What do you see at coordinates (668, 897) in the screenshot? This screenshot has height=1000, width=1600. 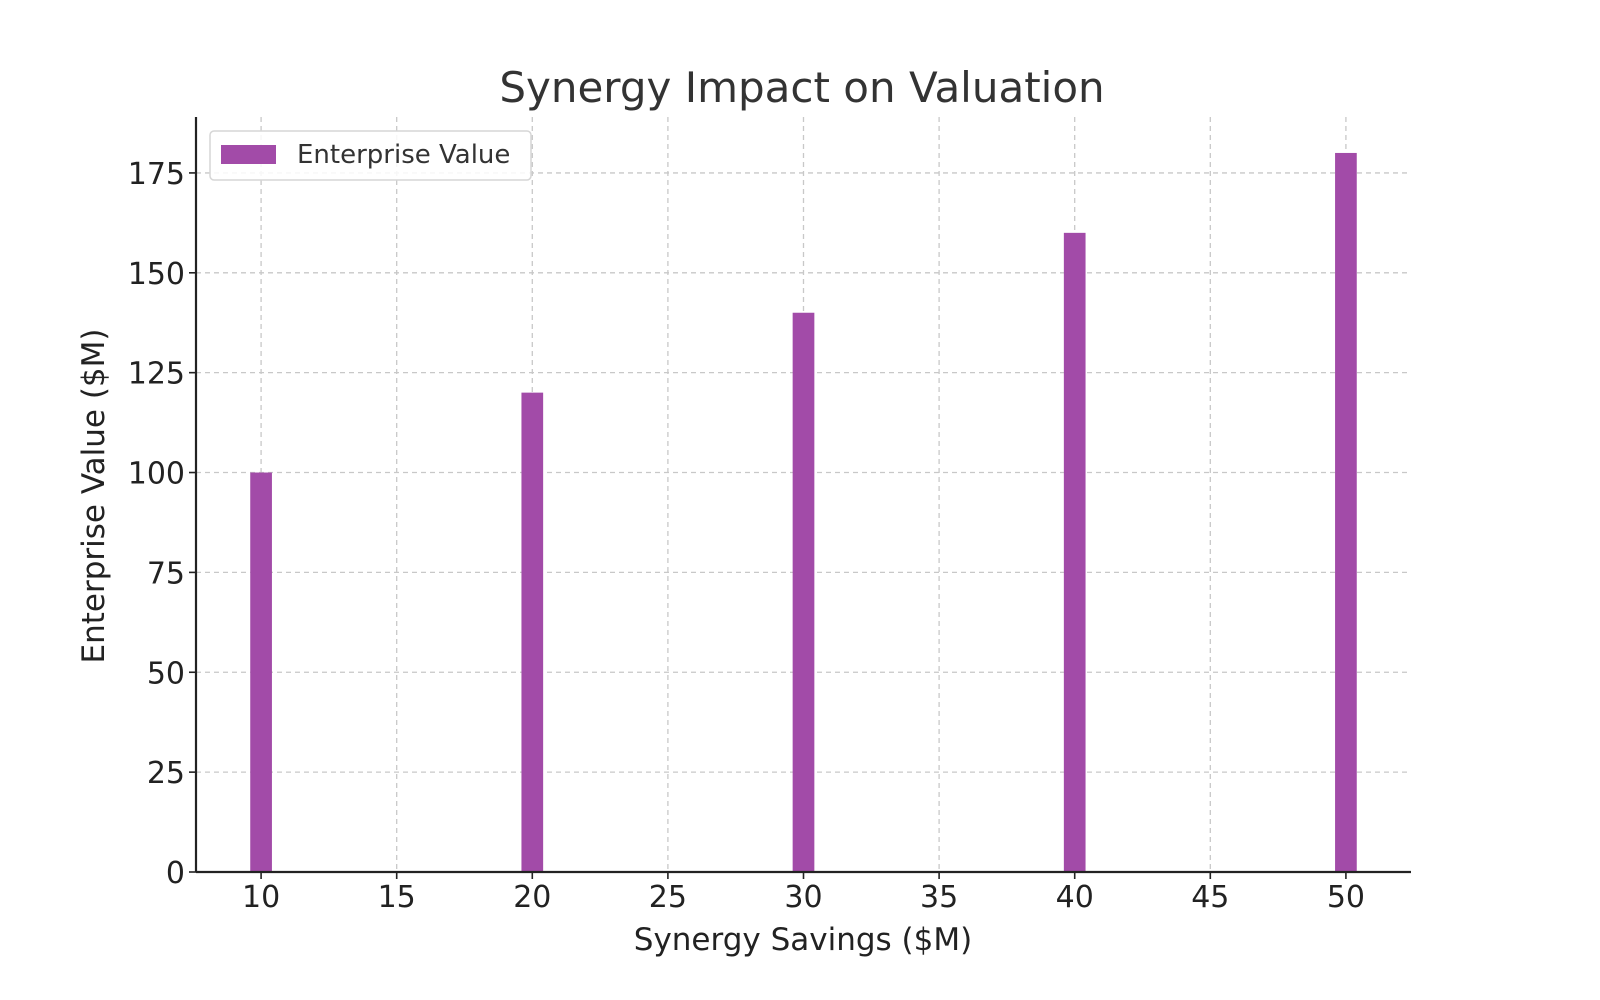 I see `x-tick-label: 25` at bounding box center [668, 897].